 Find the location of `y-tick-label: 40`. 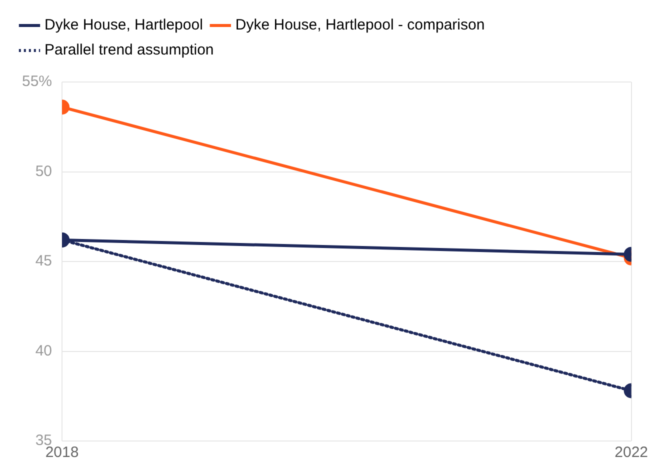

y-tick-label: 40 is located at coordinates (43, 351).